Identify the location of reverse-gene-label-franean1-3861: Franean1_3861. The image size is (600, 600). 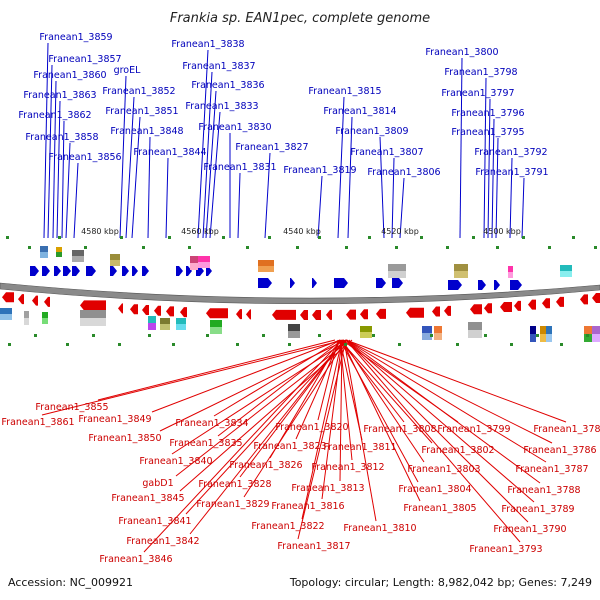
(37, 422).